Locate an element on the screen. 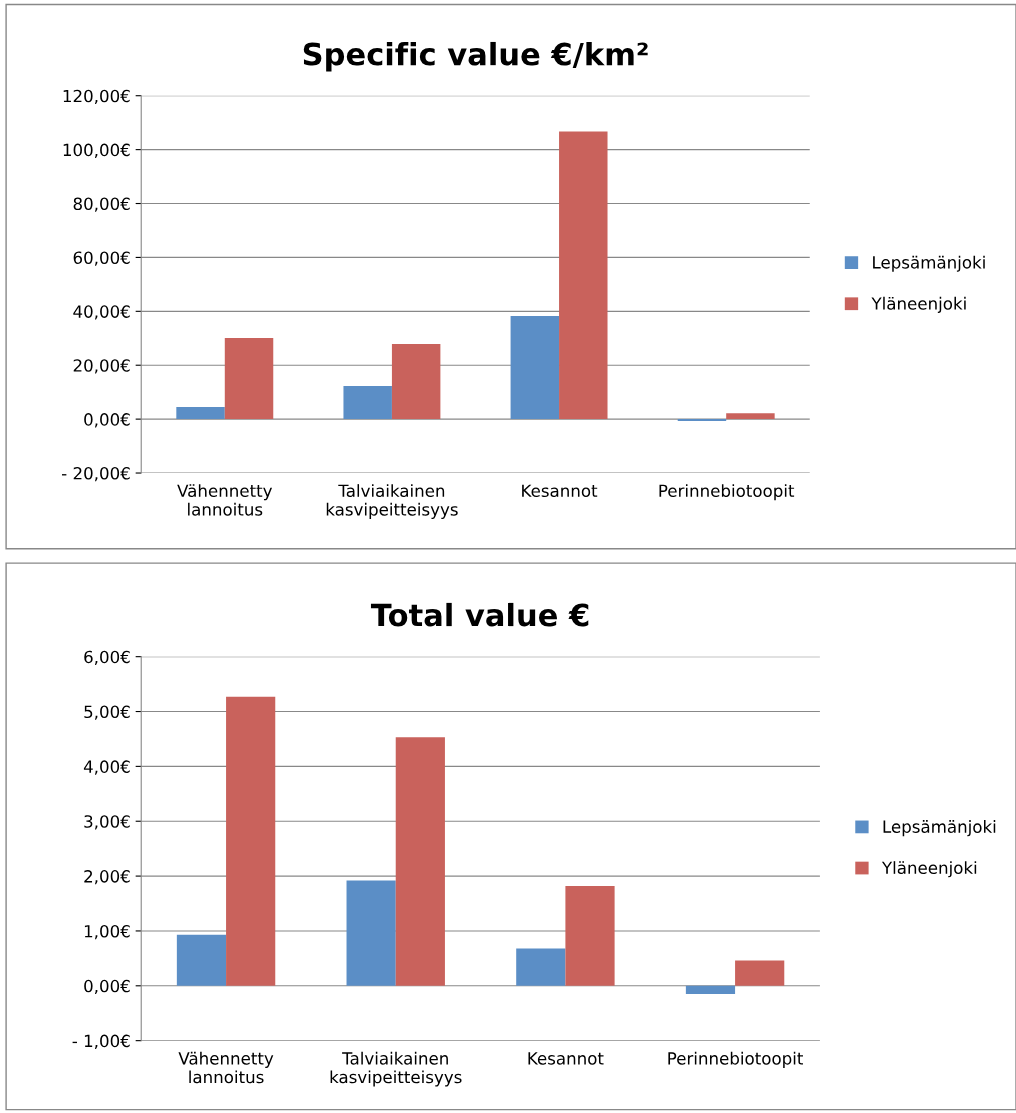 The width and height of the screenshot is (1016, 1113). y-tick-label: 20,00€ is located at coordinates (101, 366).